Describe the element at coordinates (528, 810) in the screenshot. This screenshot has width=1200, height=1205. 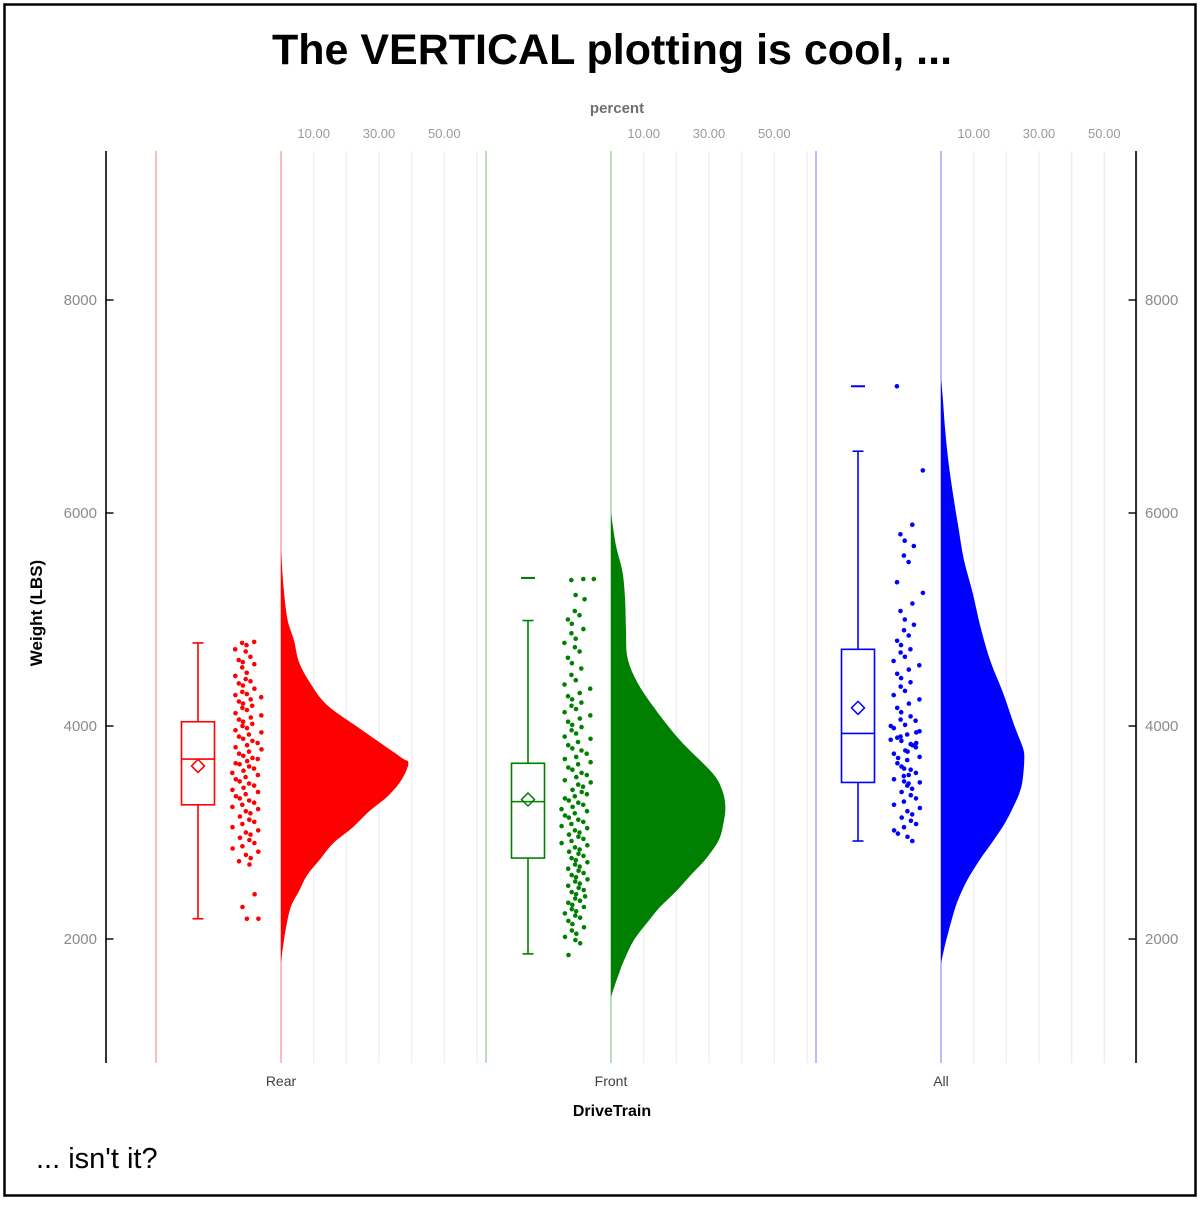
I see `box-front` at that location.